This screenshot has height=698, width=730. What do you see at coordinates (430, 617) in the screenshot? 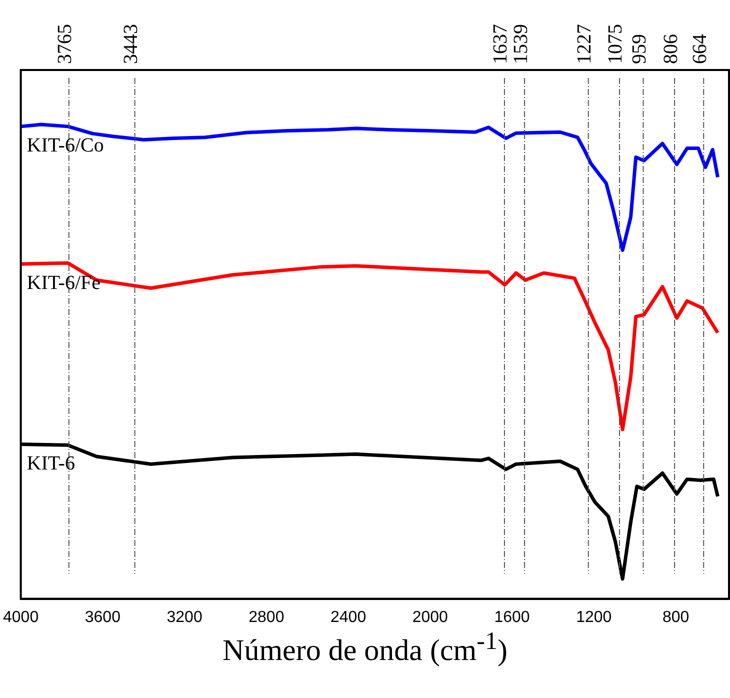
I see `x-tick-label: 2000` at bounding box center [430, 617].